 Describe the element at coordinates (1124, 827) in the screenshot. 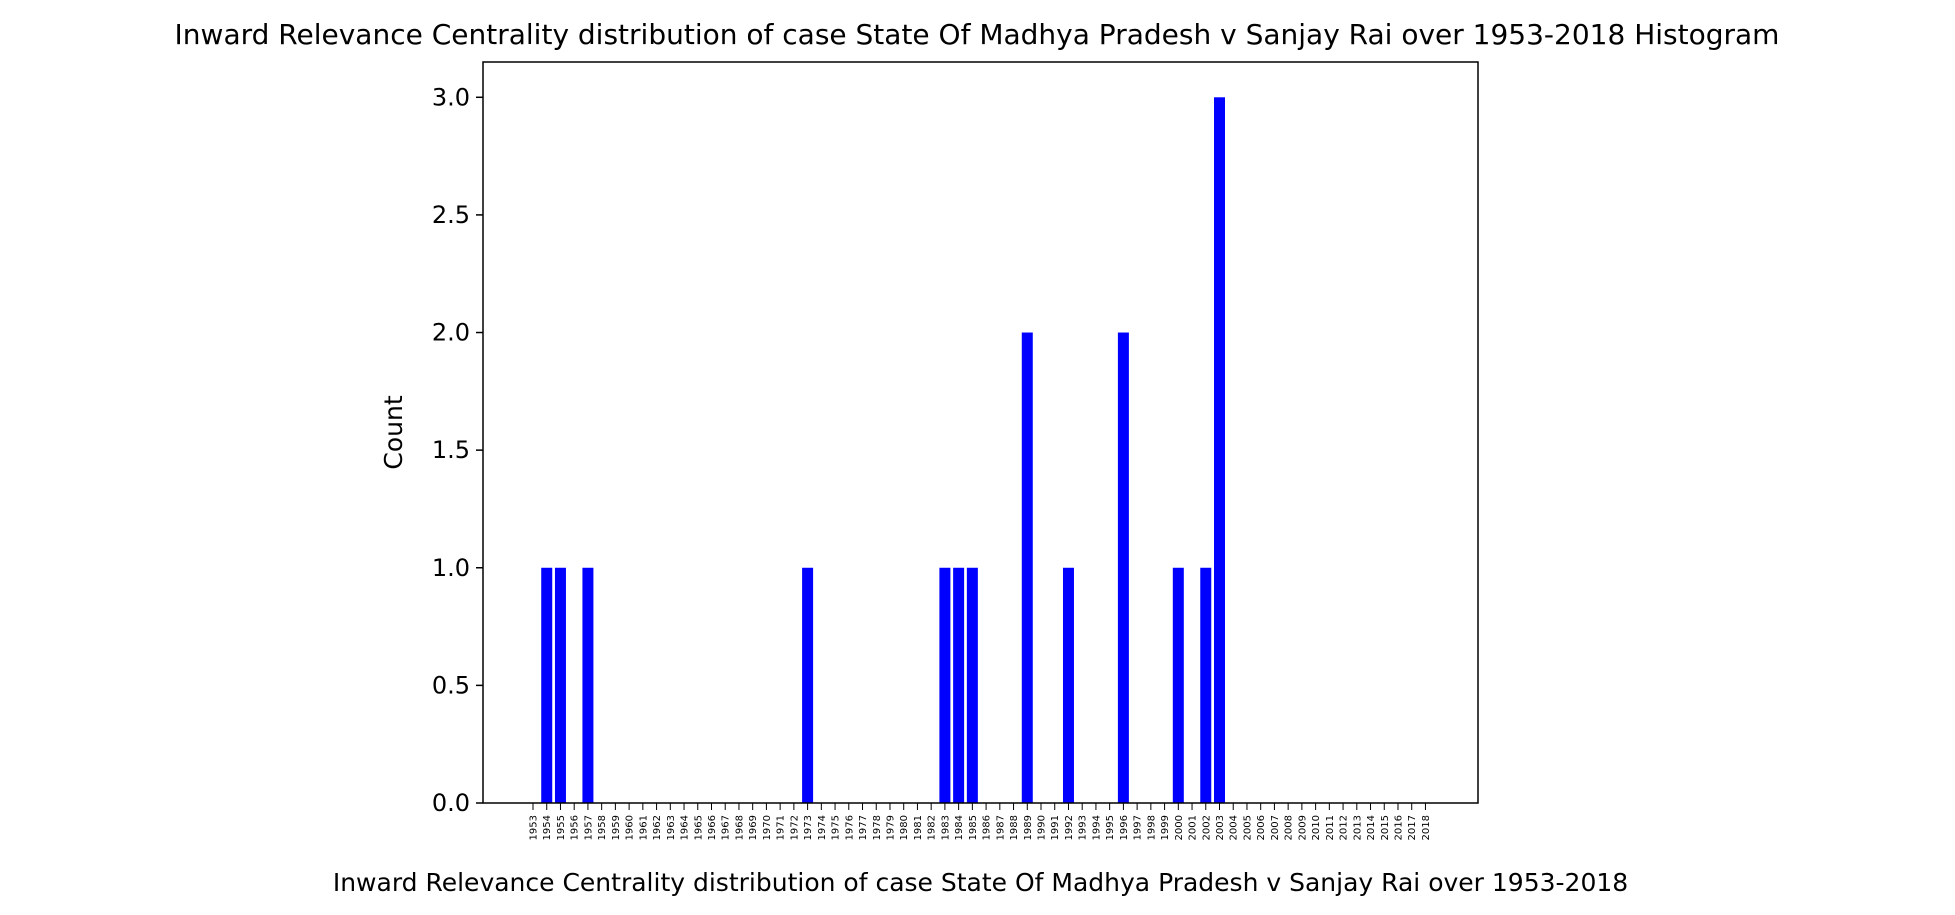

I see `x-tick-label: 1996` at that location.